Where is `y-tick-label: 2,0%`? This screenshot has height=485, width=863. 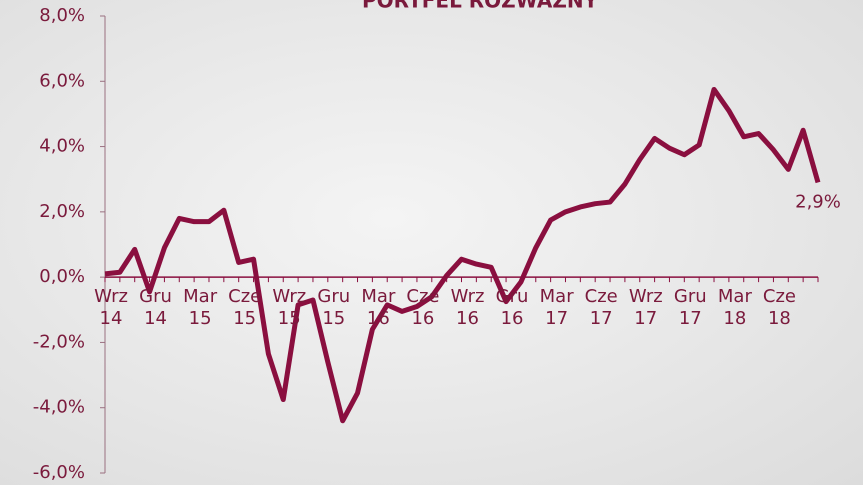 y-tick-label: 2,0% is located at coordinates (62, 211).